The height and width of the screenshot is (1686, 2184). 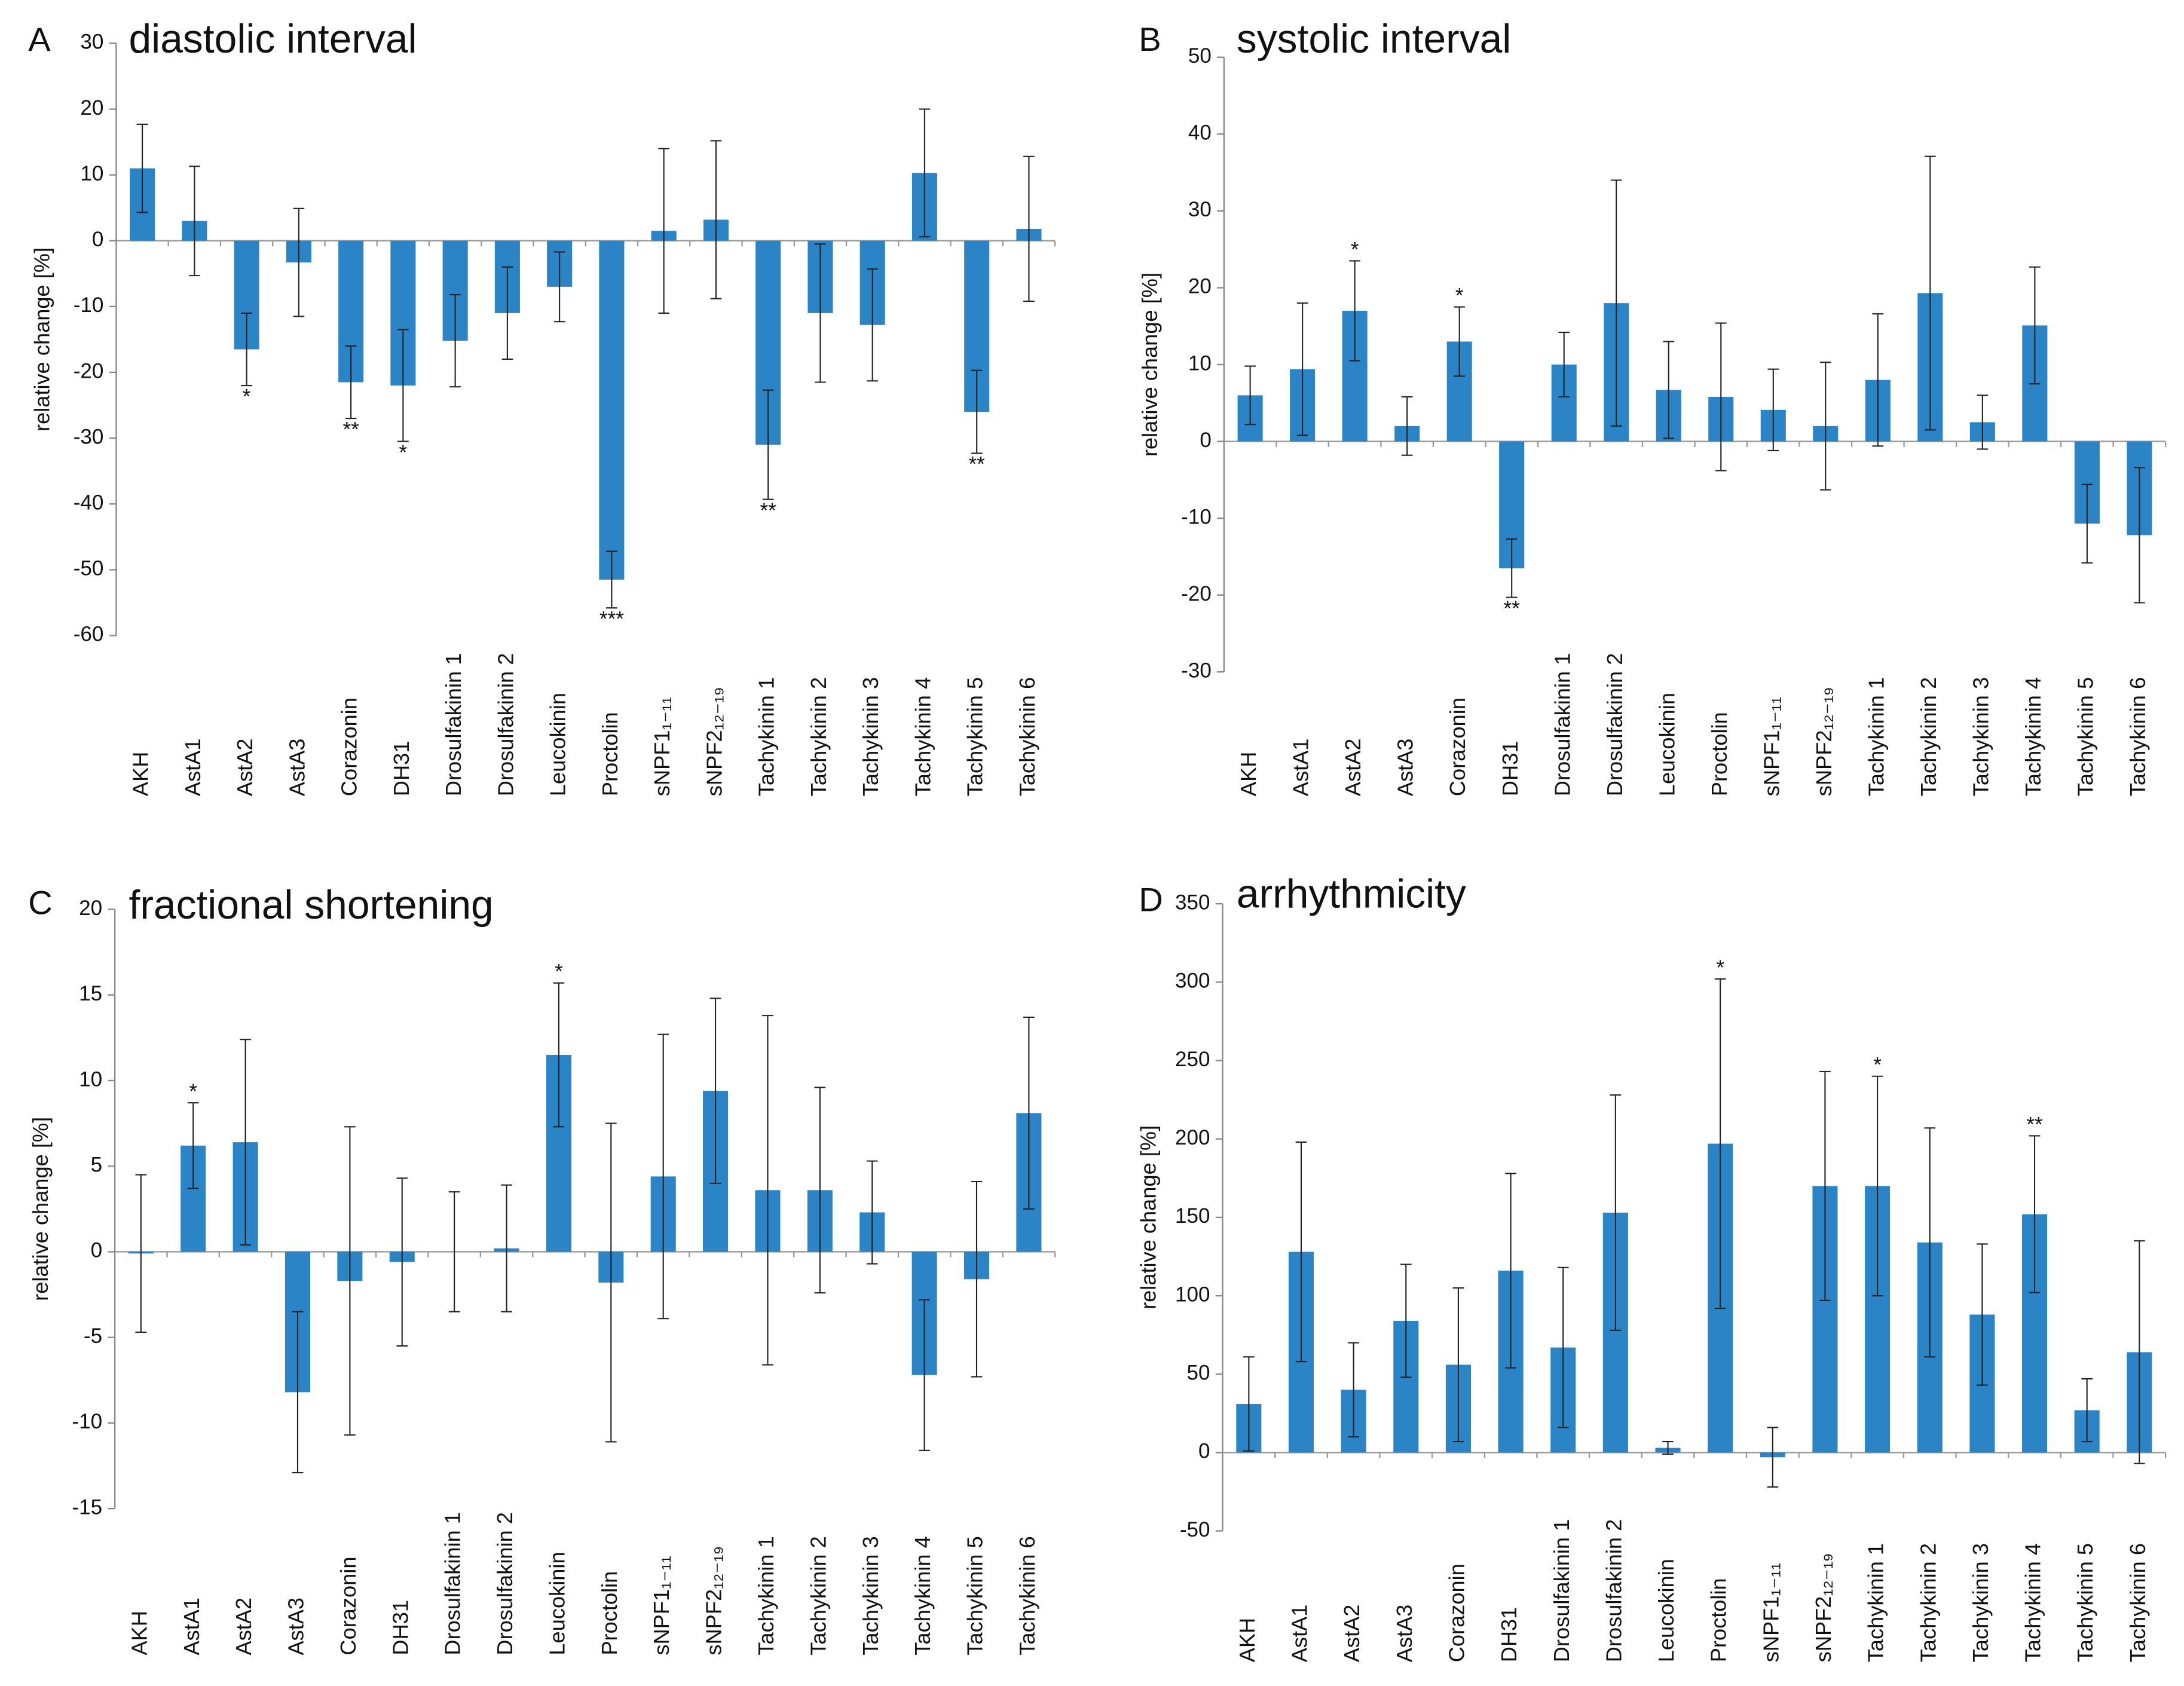 I want to click on x-tick-label: sNPF1₁₋₁₁, so click(x=1772, y=747).